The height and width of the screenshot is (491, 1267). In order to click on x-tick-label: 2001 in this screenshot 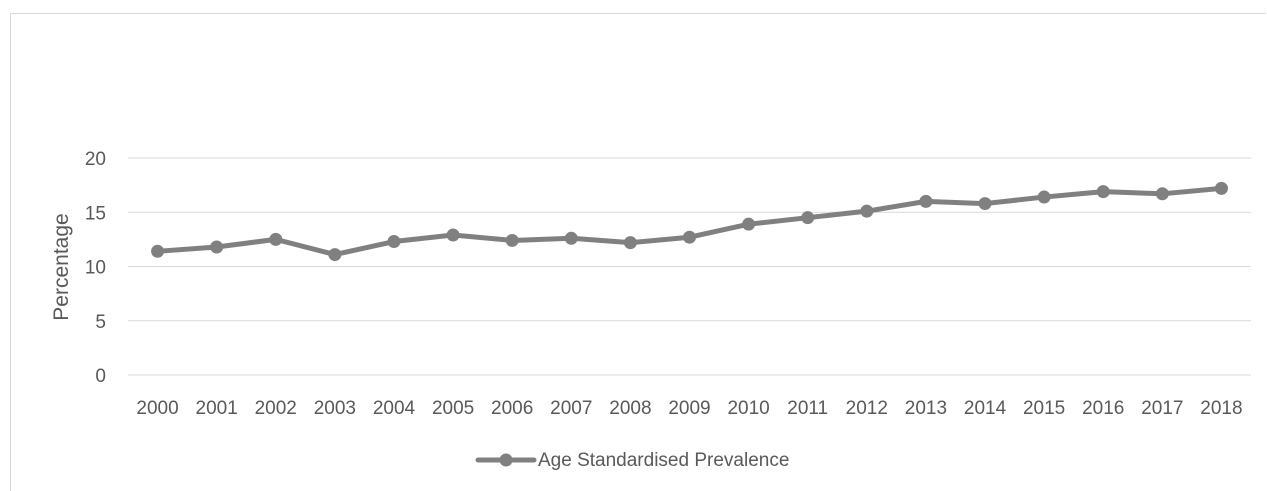, I will do `click(217, 408)`.